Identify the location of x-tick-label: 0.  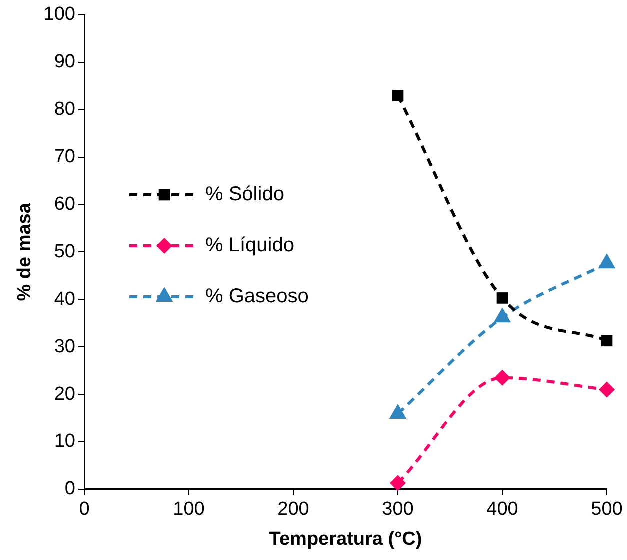
(84, 509).